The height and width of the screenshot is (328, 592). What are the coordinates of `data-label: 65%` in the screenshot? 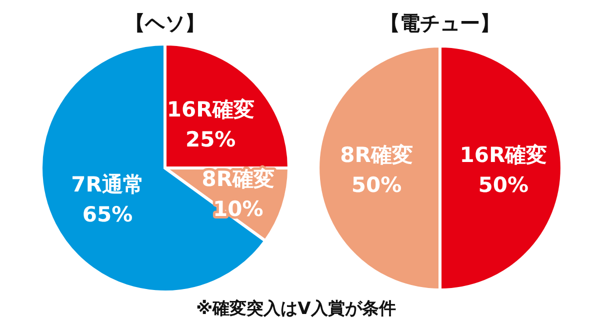 It's located at (107, 214).